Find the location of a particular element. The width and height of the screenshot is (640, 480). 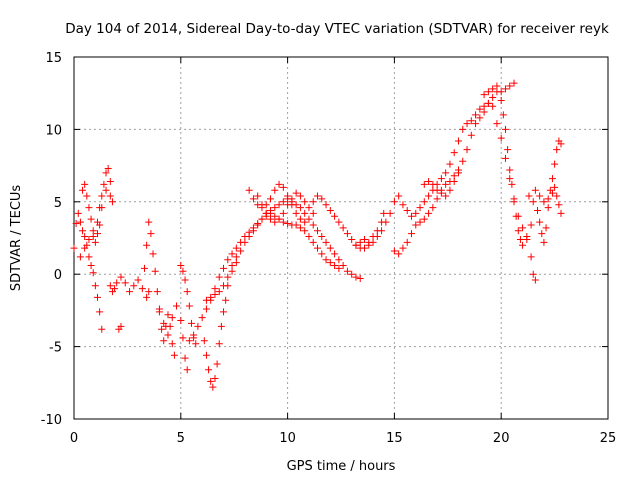

series-s17 is located at coordinates (462, 170).